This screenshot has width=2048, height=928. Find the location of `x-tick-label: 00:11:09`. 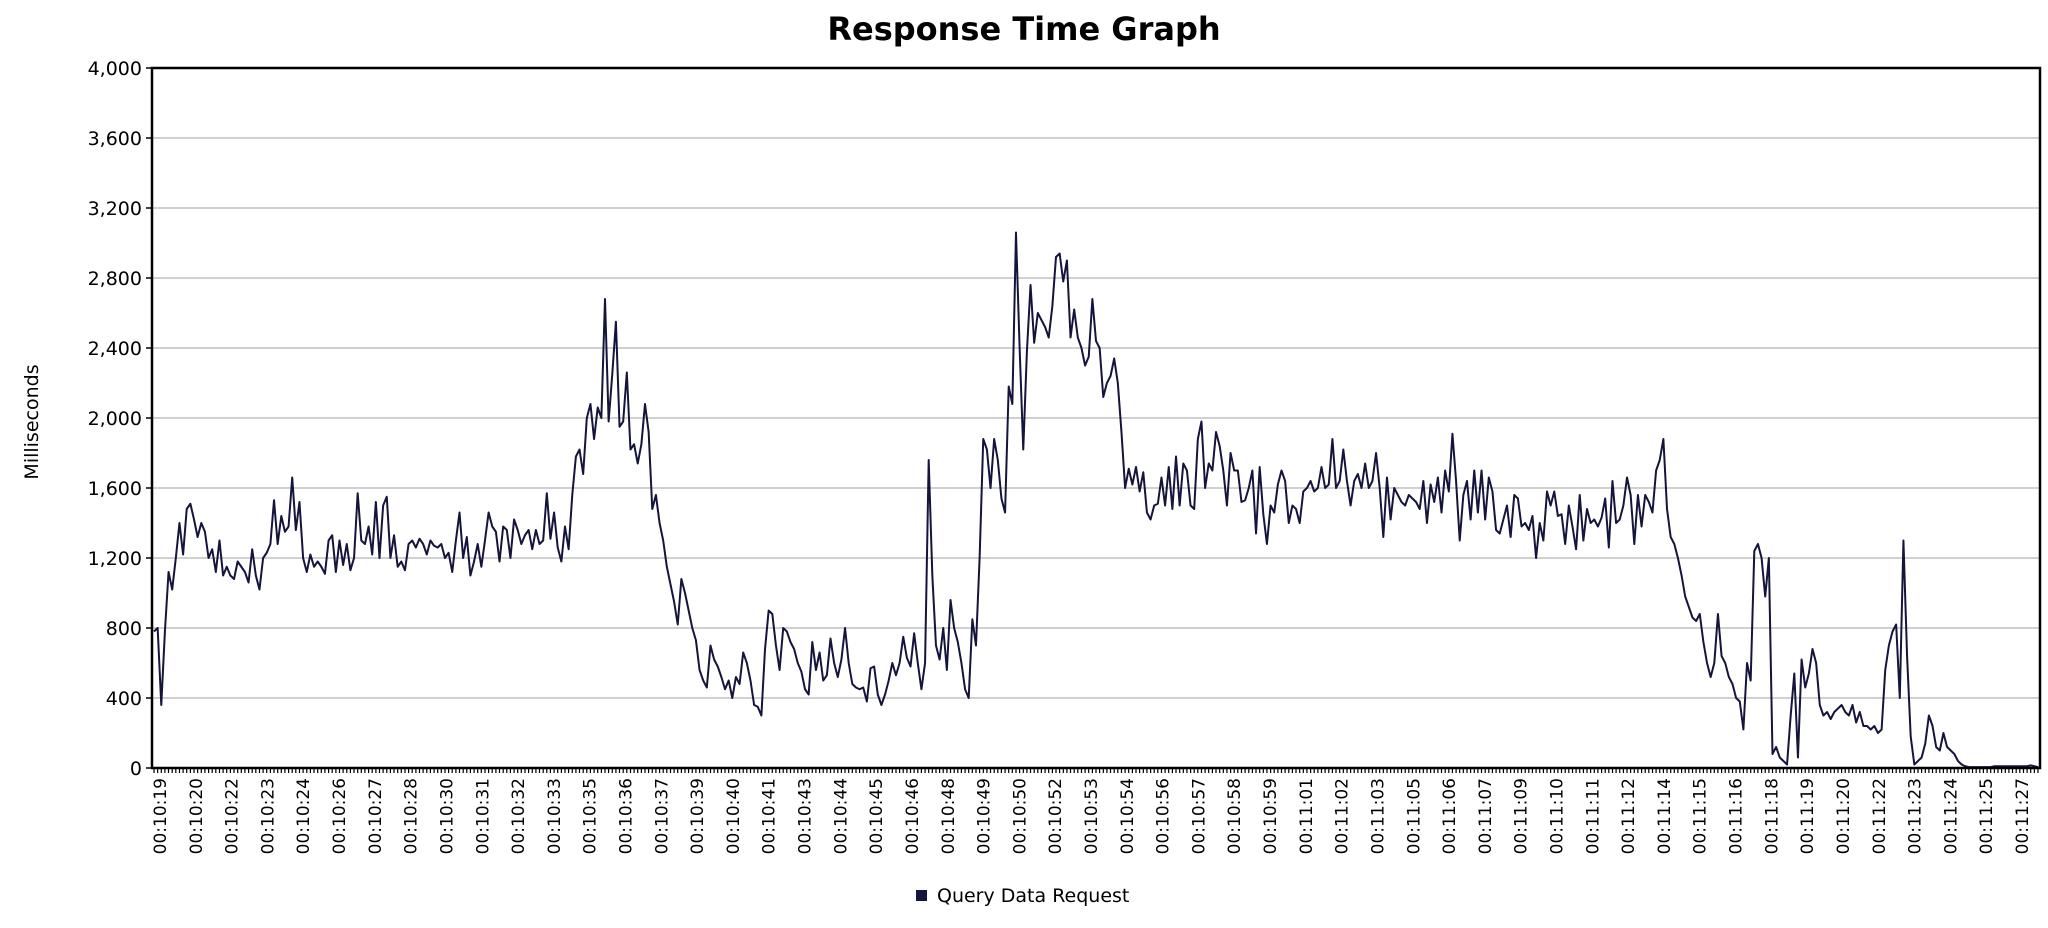

x-tick-label: 00:11:09 is located at coordinates (1522, 816).